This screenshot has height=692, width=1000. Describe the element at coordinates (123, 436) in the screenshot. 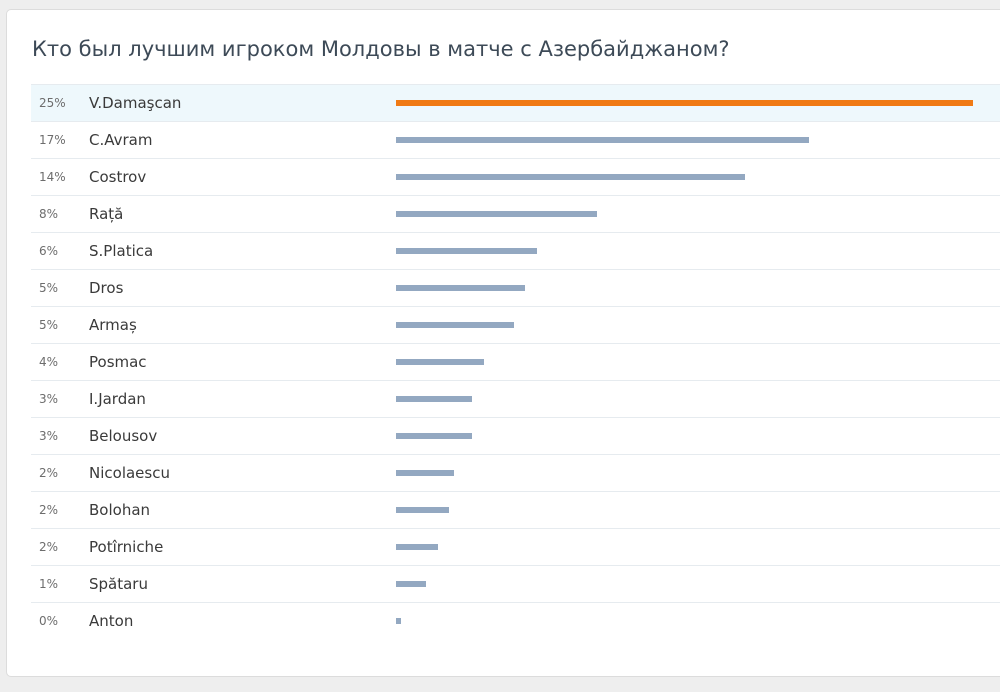

I see `player-name: Belousov` at that location.